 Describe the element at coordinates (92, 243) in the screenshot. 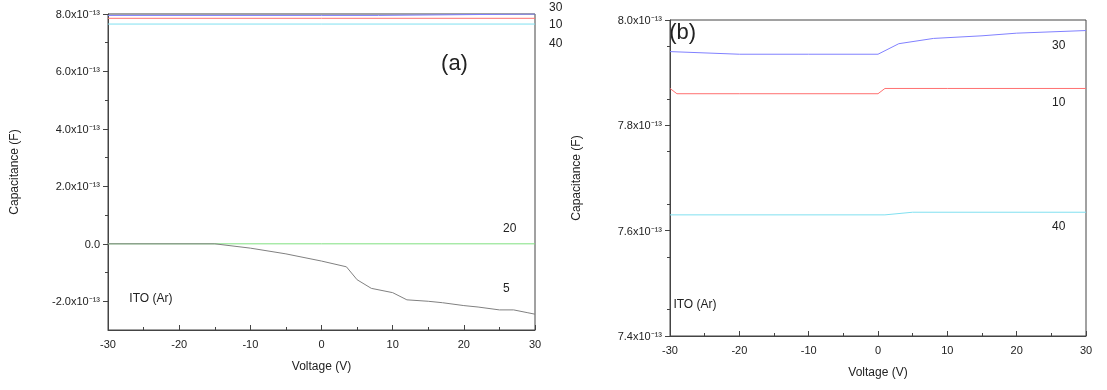

I see `y-tick-label: 0.0` at that location.